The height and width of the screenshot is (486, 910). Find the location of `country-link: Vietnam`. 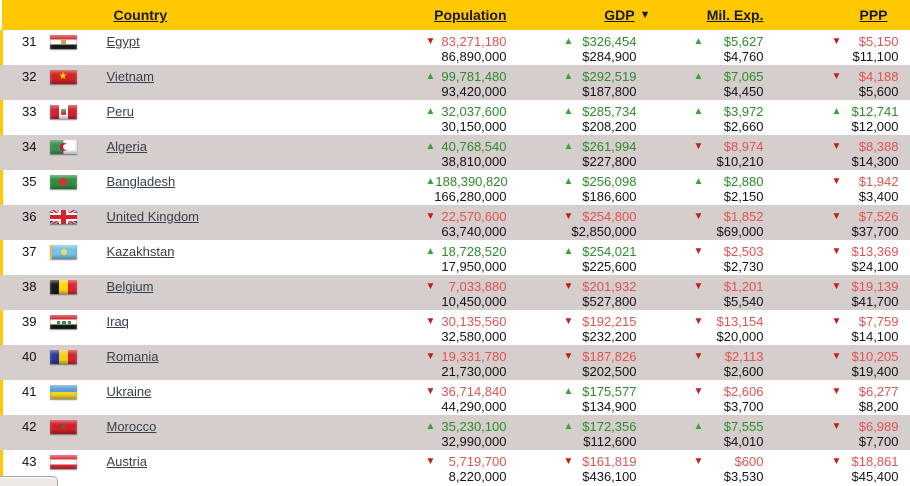

country-link: Vietnam is located at coordinates (130, 76).